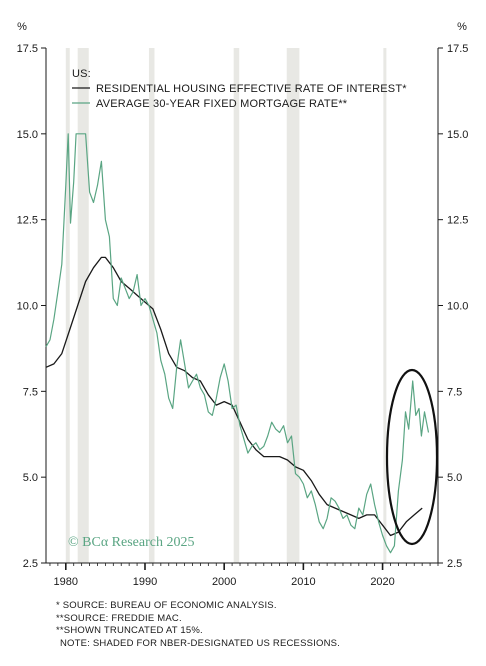 This screenshot has height=666, width=486. Describe the element at coordinates (22, 27) in the screenshot. I see `y-unit-left: %` at that location.